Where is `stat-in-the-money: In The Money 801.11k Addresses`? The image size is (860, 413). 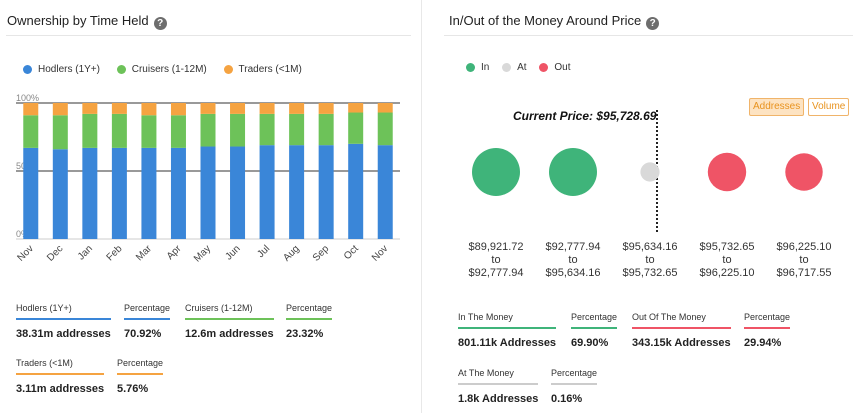 stat-in-the-money: In The Money 801.11k Addresses is located at coordinates (507, 330).